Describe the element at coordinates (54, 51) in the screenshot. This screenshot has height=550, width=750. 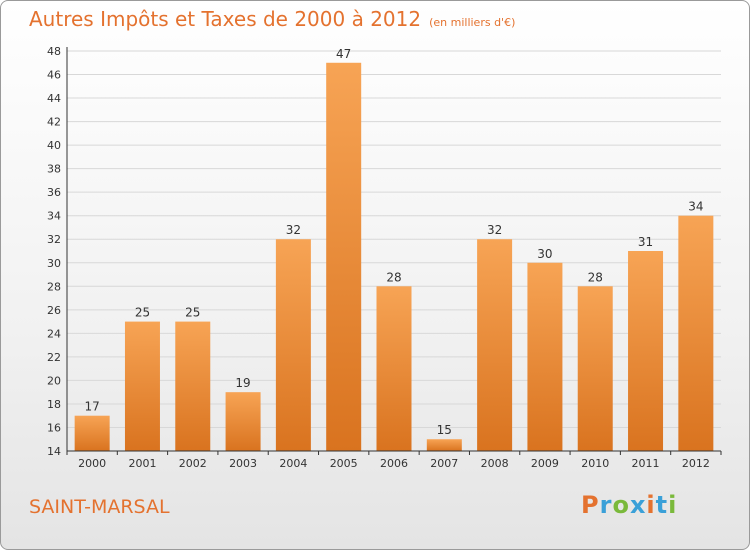
I see `y-tick-label: 48` at that location.